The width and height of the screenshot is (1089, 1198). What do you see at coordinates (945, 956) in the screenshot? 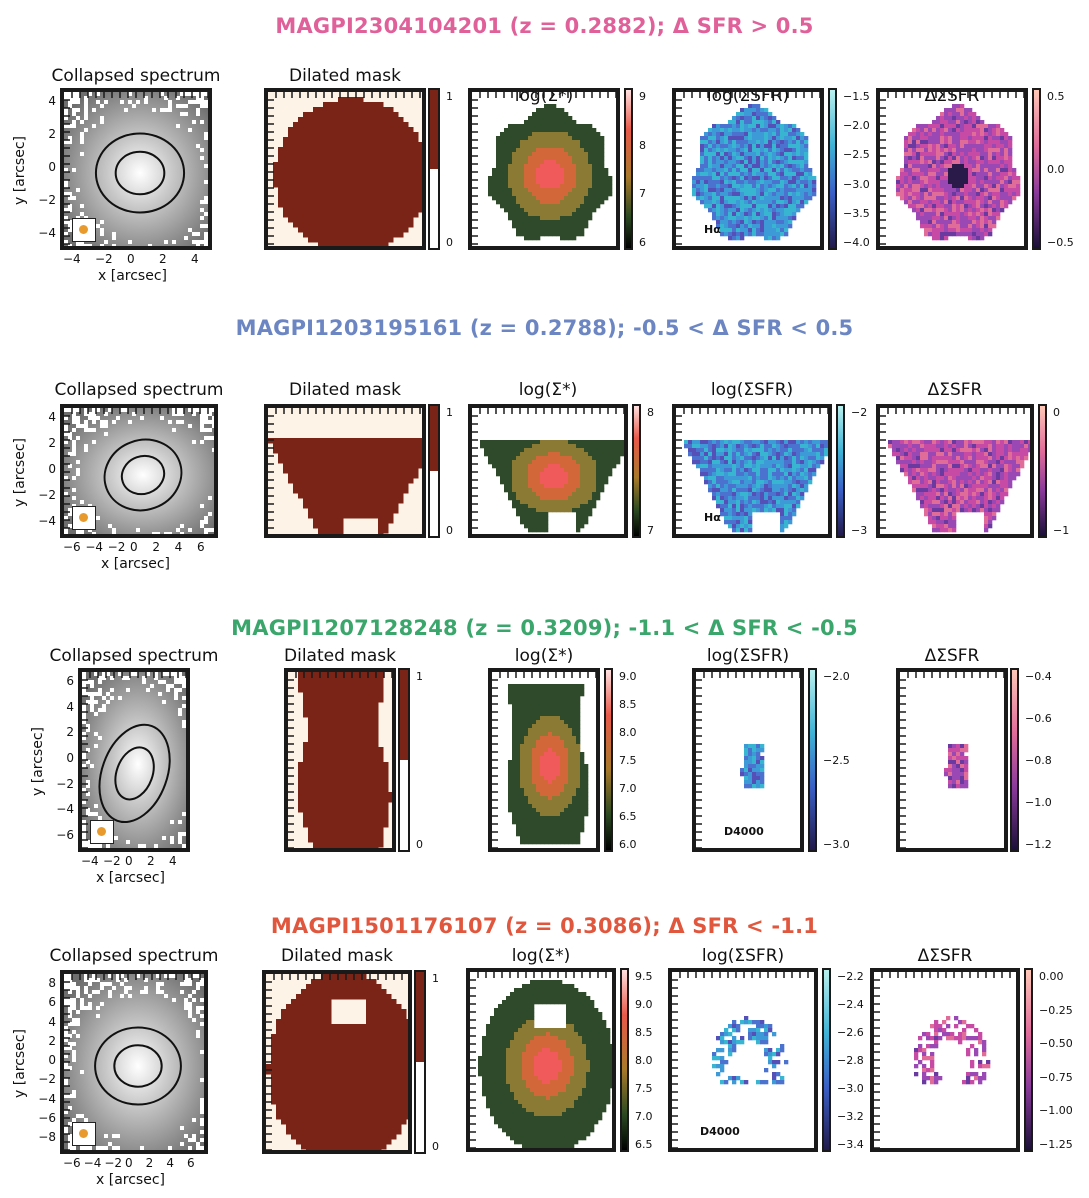
I see `row-4-dsfr-title: ΔΣSFR` at bounding box center [945, 956].